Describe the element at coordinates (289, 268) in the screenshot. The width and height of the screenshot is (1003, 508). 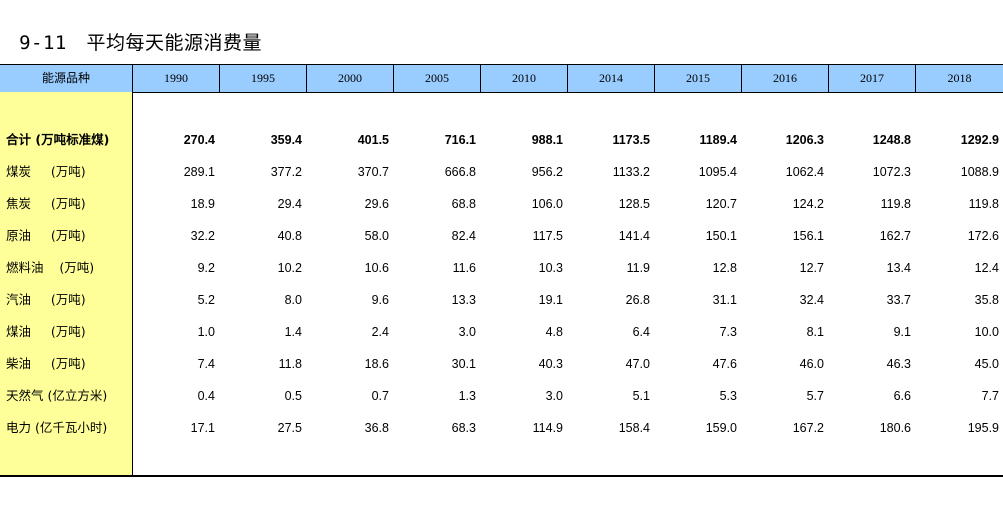
I see `table-cell: 10.2` at that location.